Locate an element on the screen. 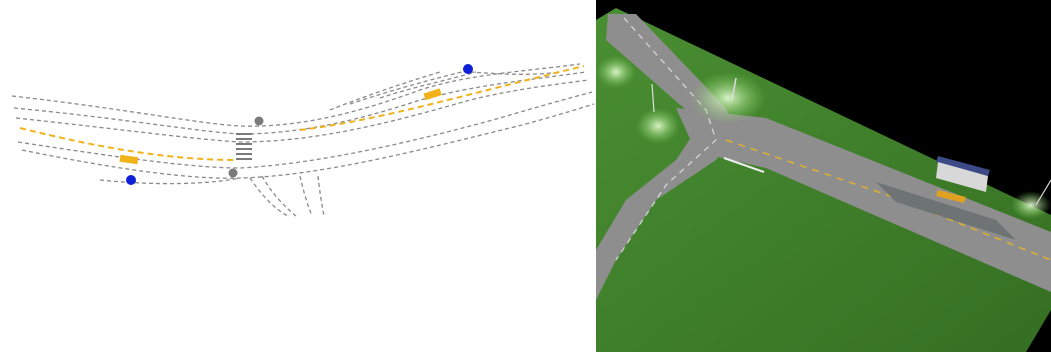  bus-stop-shelter-icon is located at coordinates (963, 179).